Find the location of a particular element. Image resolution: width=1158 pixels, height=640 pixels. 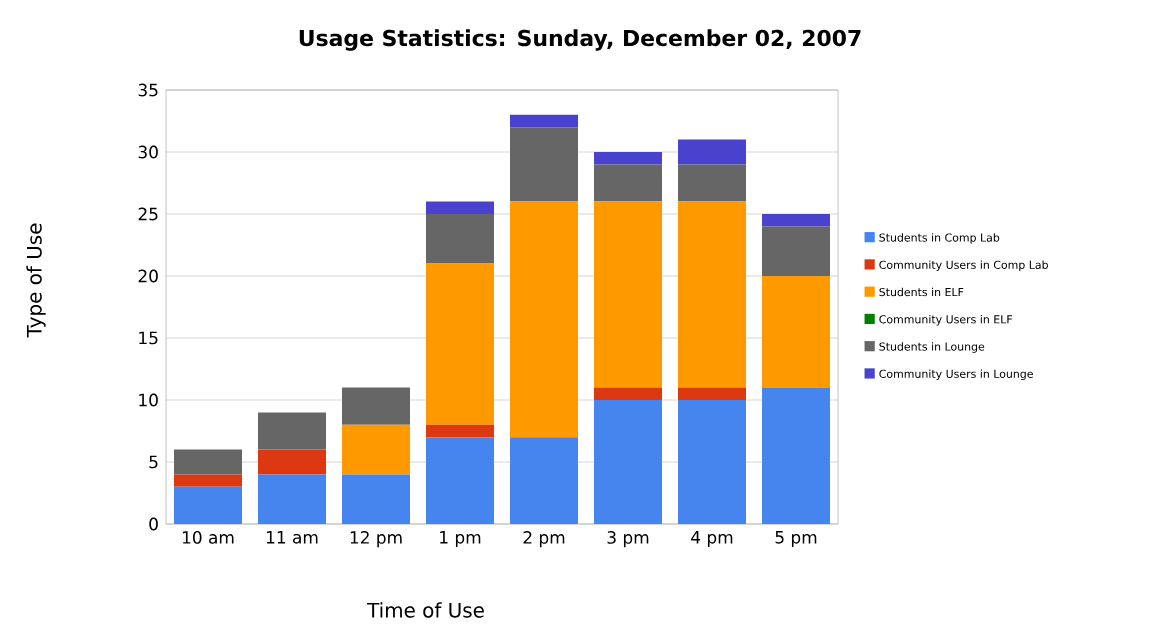

y-tick-label: 20 is located at coordinates (148, 276).